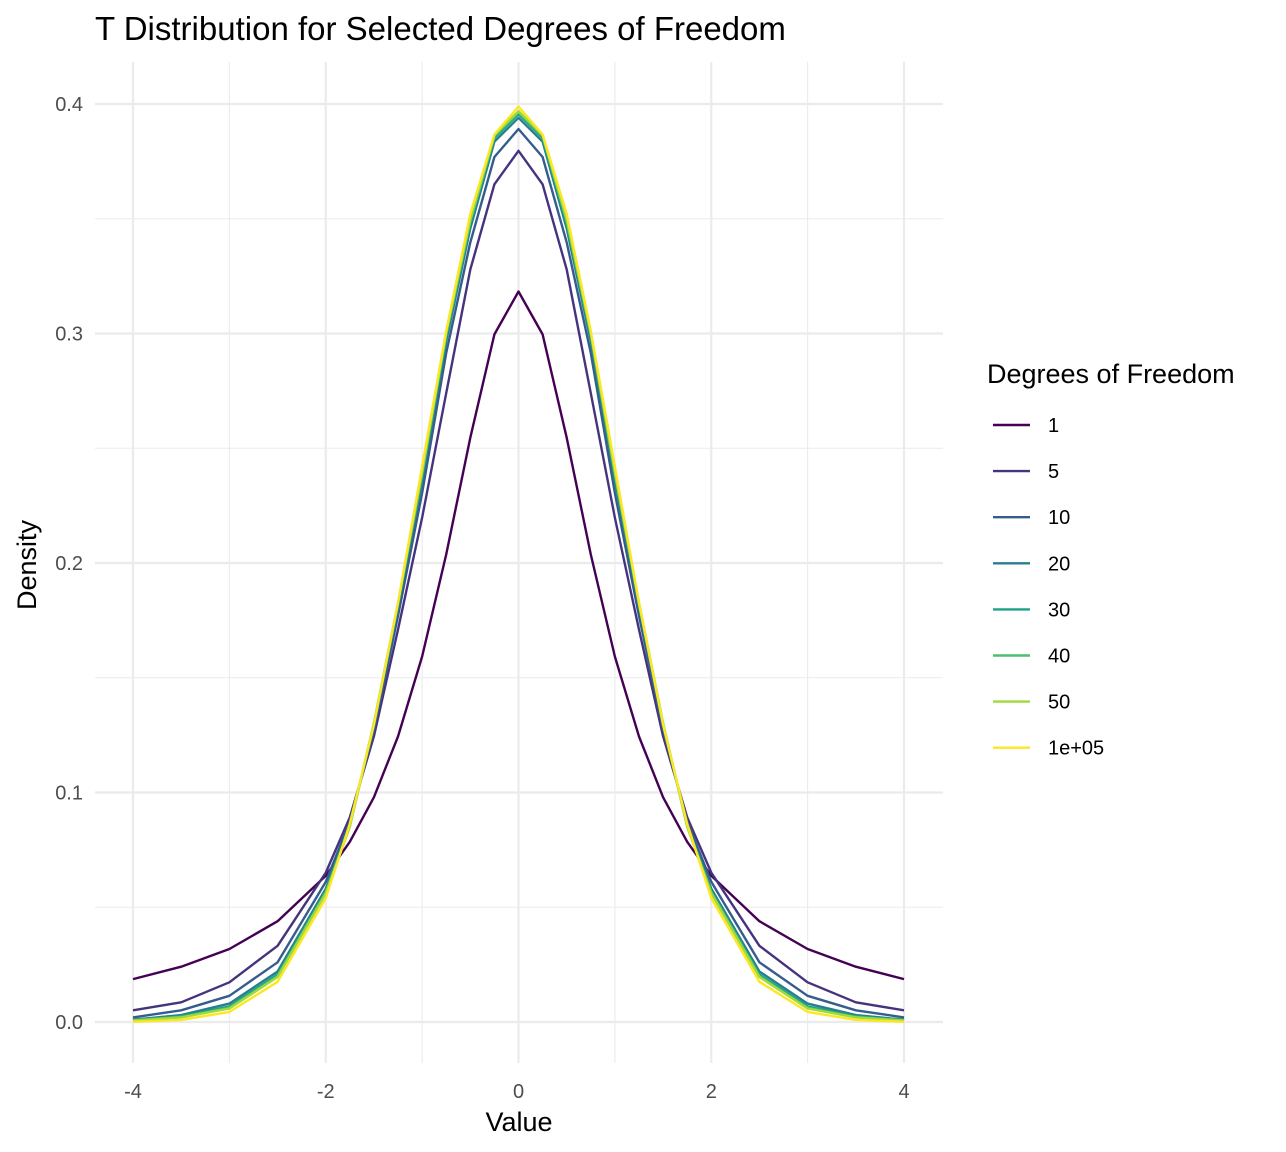 The image size is (1286, 1152). I want to click on x-tick-label: 0, so click(518, 1092).